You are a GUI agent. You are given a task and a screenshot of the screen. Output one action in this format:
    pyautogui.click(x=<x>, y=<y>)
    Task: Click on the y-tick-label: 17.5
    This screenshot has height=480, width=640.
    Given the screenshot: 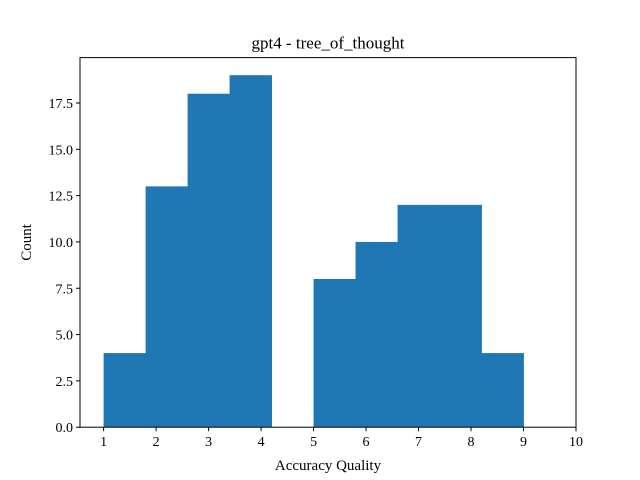 What is the action you would take?
    pyautogui.click(x=61, y=104)
    